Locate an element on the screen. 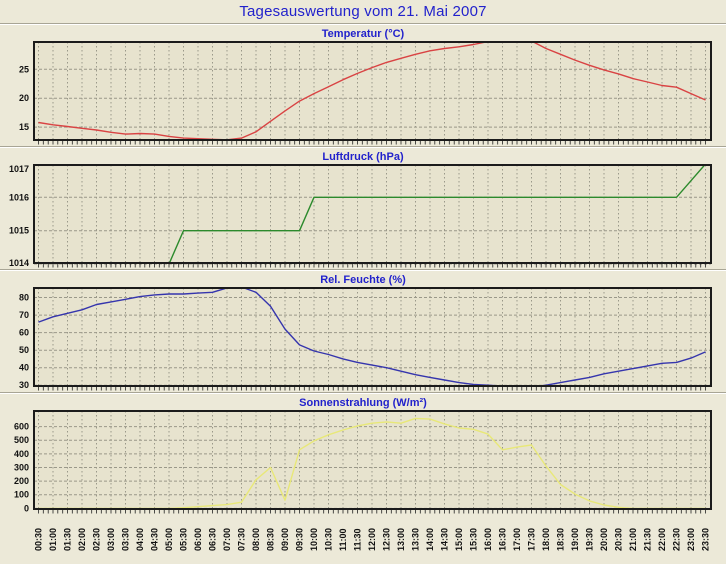 Image resolution: width=726 pixels, height=564 pixels. svg-text: 07:30 is located at coordinates (242, 539).